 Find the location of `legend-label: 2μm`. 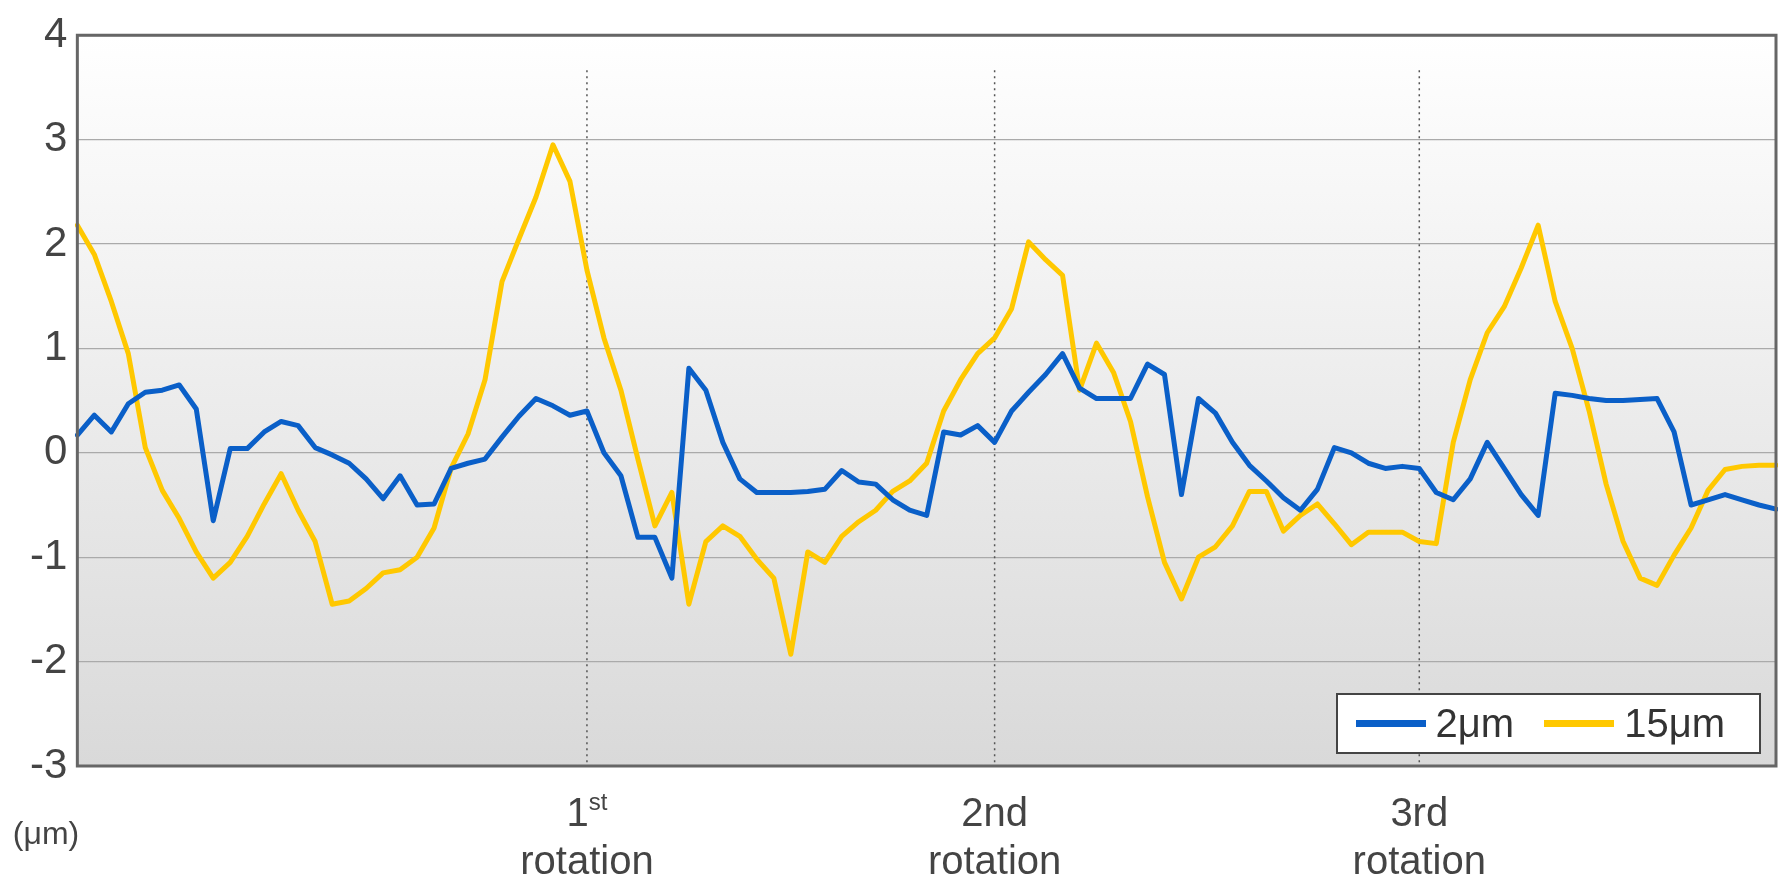

legend-label: 2μm is located at coordinates (1475, 723).